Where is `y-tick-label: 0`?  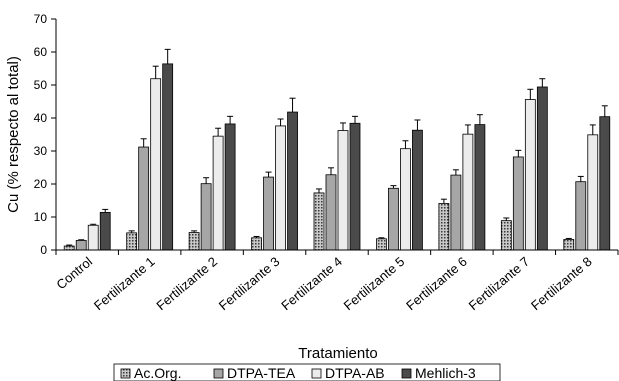
y-tick-label: 0 is located at coordinates (43, 250).